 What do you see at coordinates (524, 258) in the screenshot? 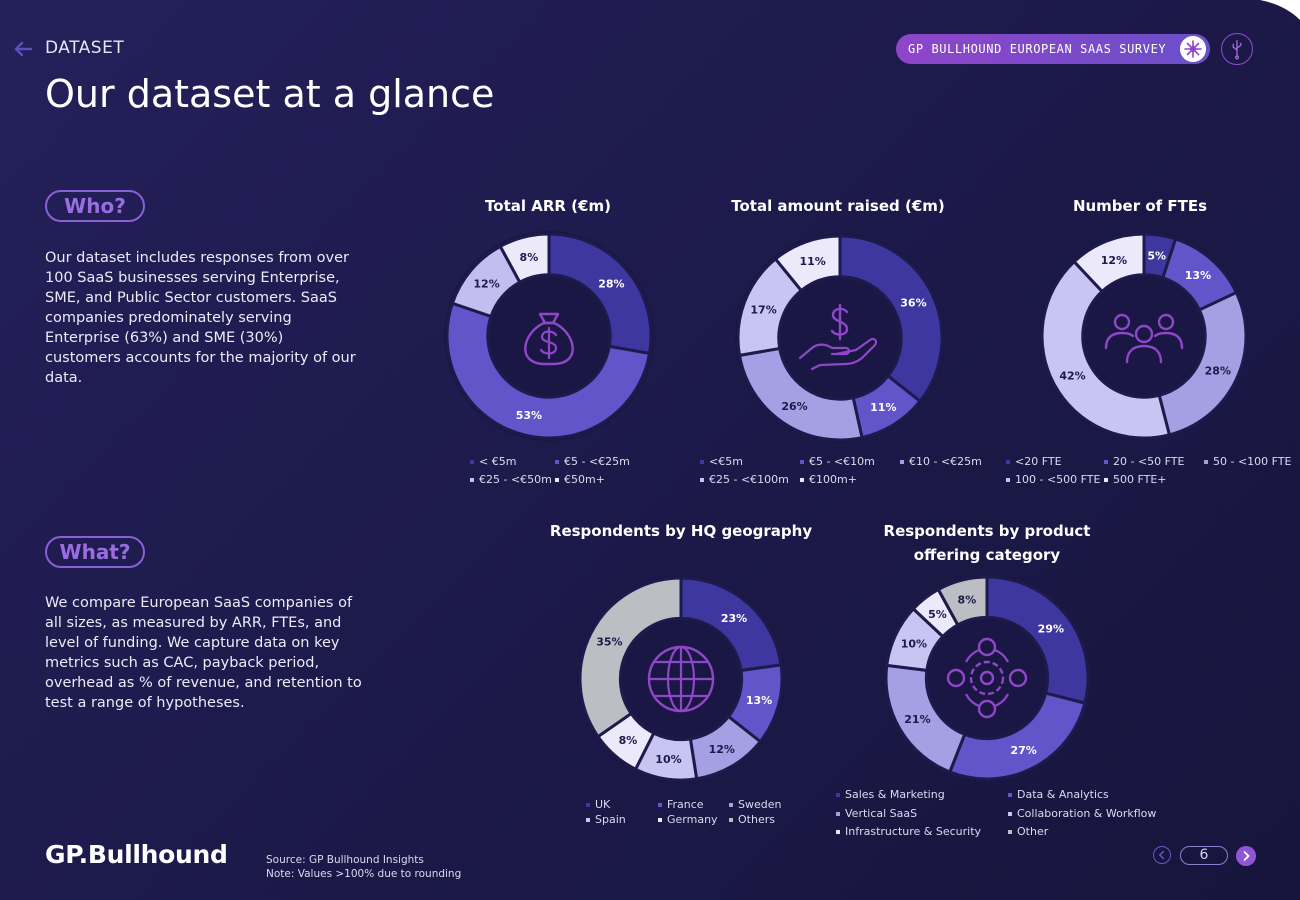
I see `slice-50m` at bounding box center [524, 258].